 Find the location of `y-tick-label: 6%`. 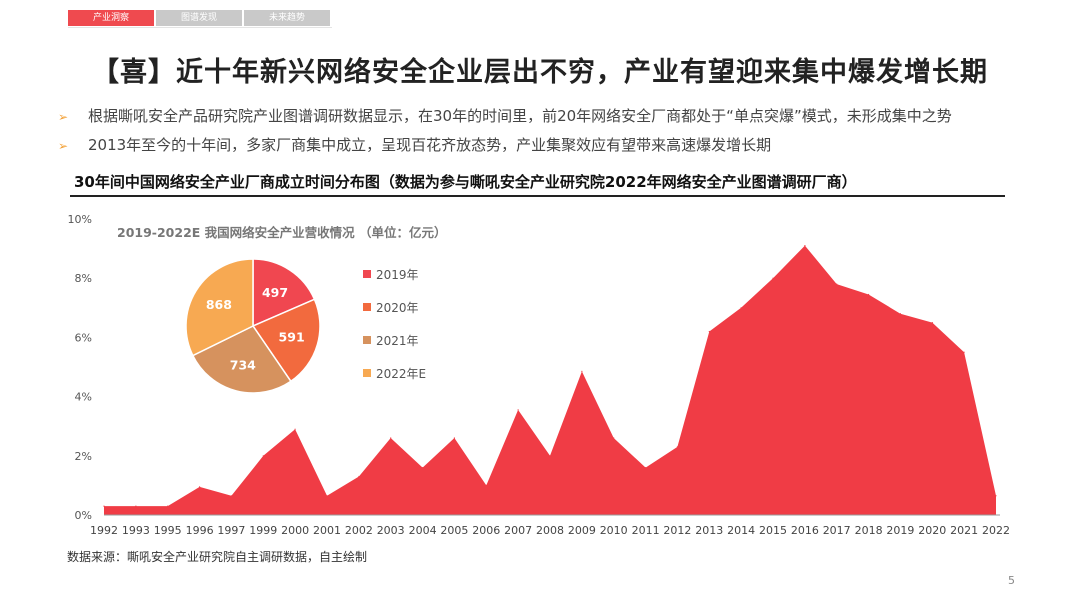

y-tick-label: 6% is located at coordinates (83, 337).